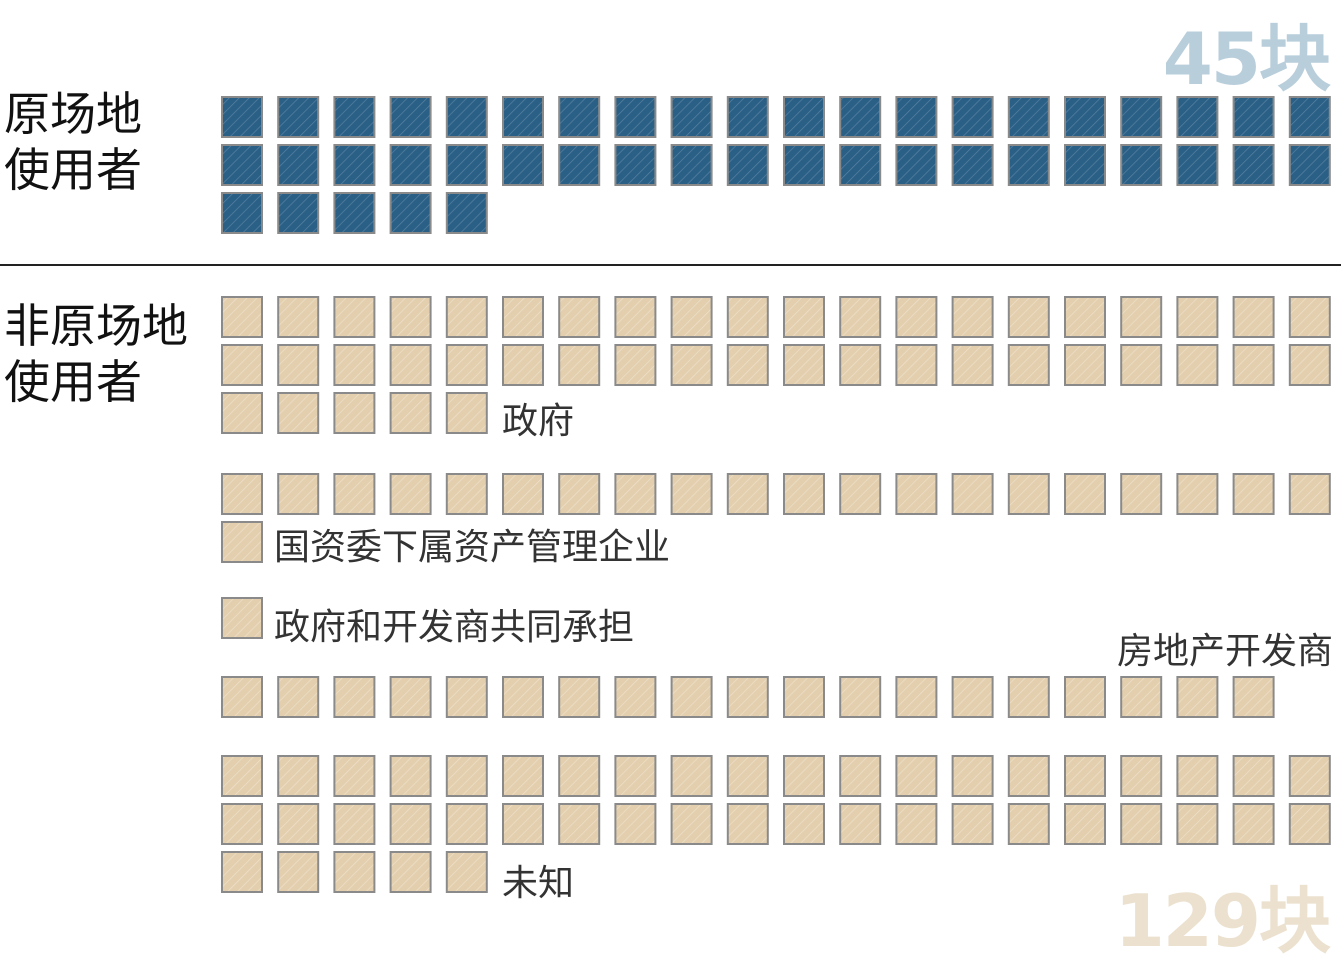 The width and height of the screenshot is (1341, 967). Describe the element at coordinates (96, 354) in the screenshot. I see `offsite-group-title: 非原场地 使用者` at that location.